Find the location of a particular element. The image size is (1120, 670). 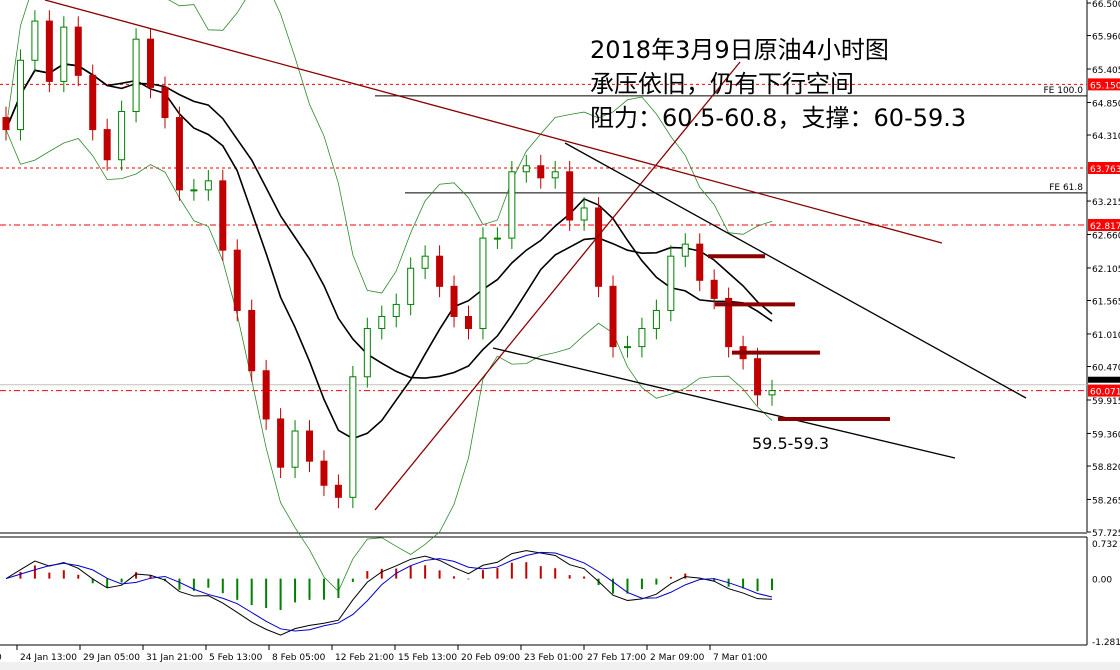

price-level-label: 63.763 is located at coordinates (1105, 170).